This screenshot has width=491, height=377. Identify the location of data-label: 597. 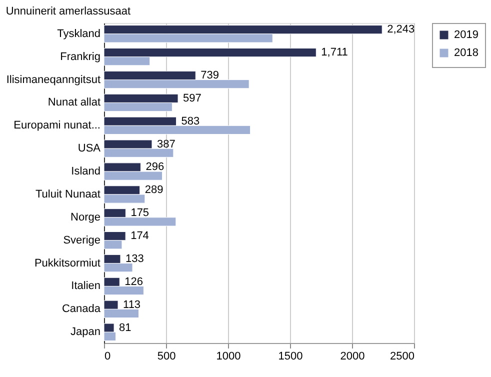
(192, 98).